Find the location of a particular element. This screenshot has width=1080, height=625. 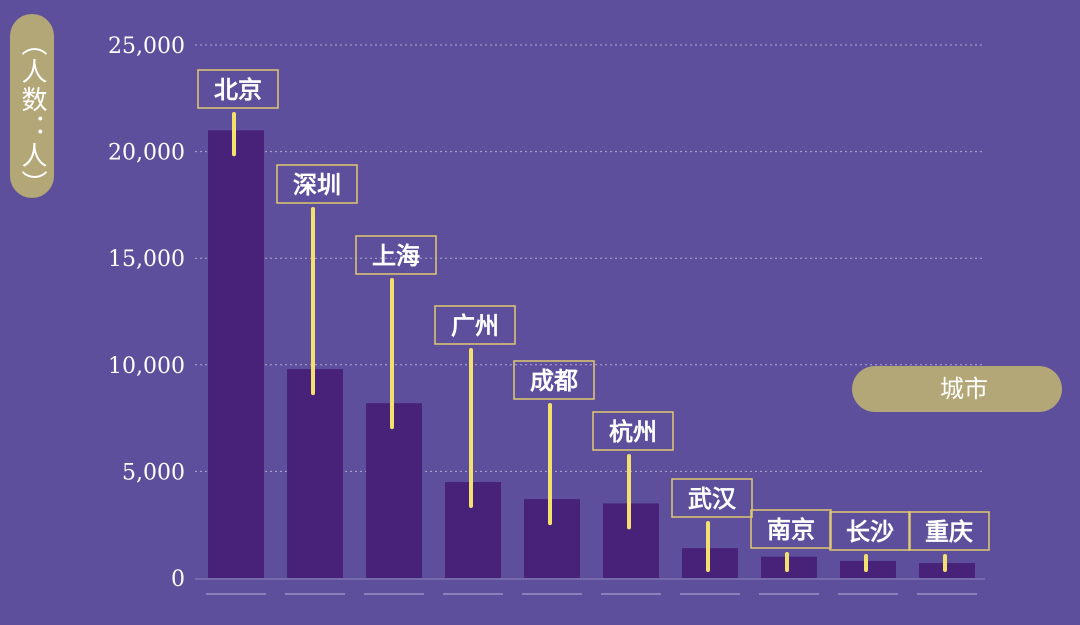

x-axis-label: 城市 is located at coordinates (964, 389).